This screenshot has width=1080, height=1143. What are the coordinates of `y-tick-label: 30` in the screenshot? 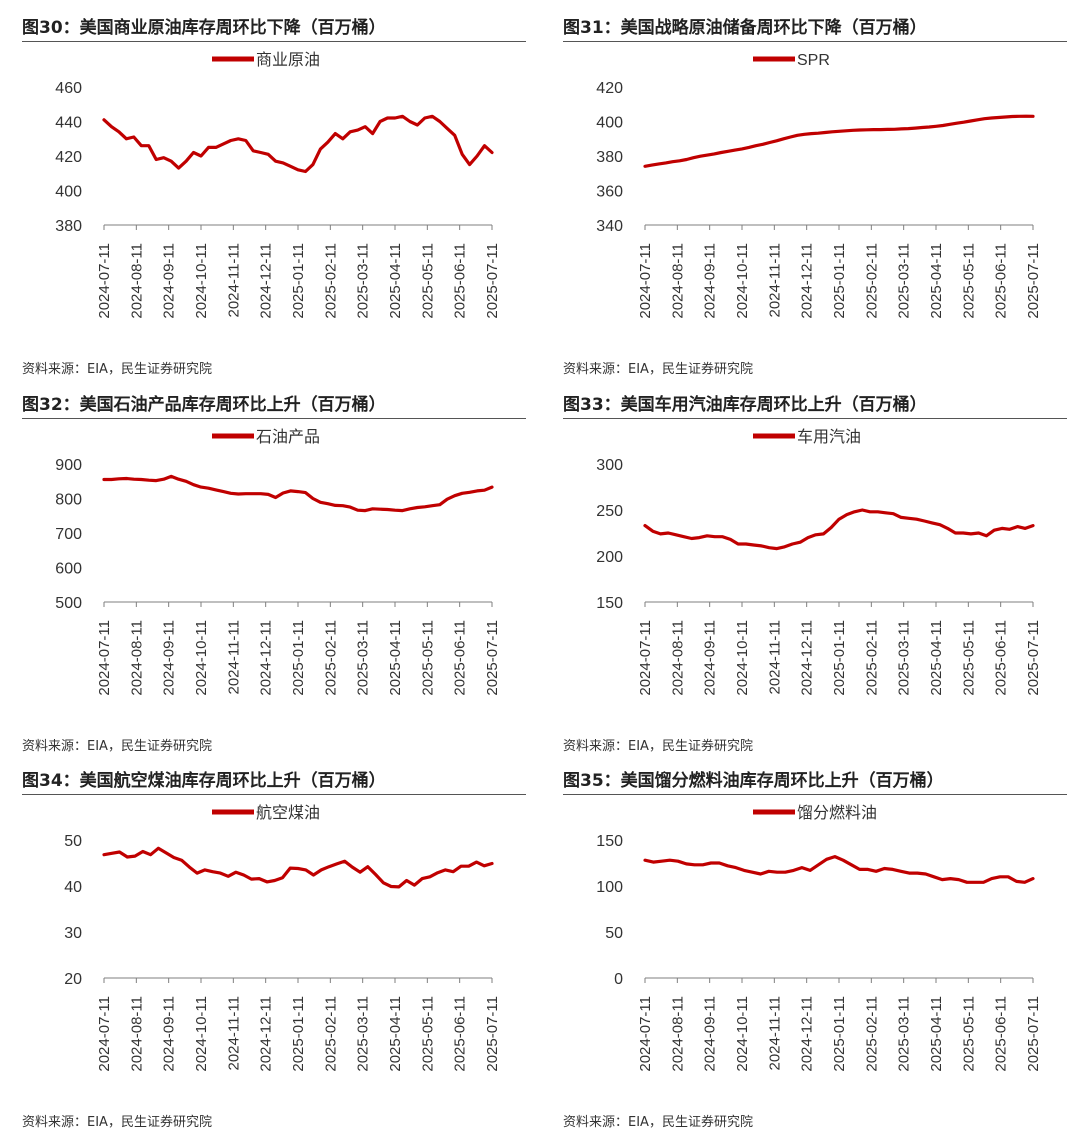 It's located at (73, 933).